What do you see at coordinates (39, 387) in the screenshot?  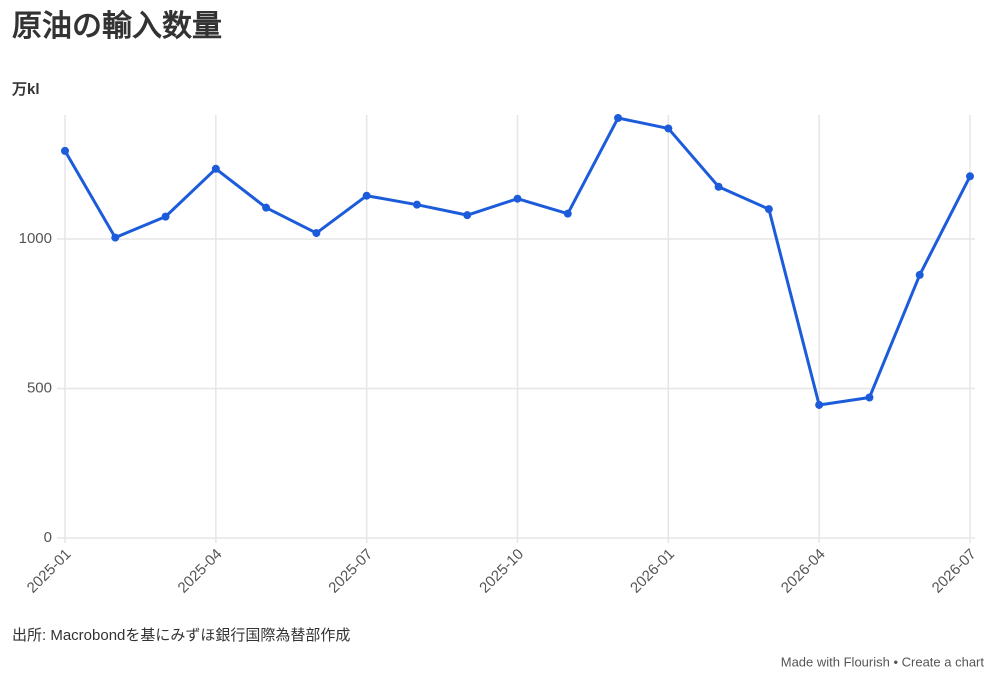 I see `y-tick-label: 500` at bounding box center [39, 387].